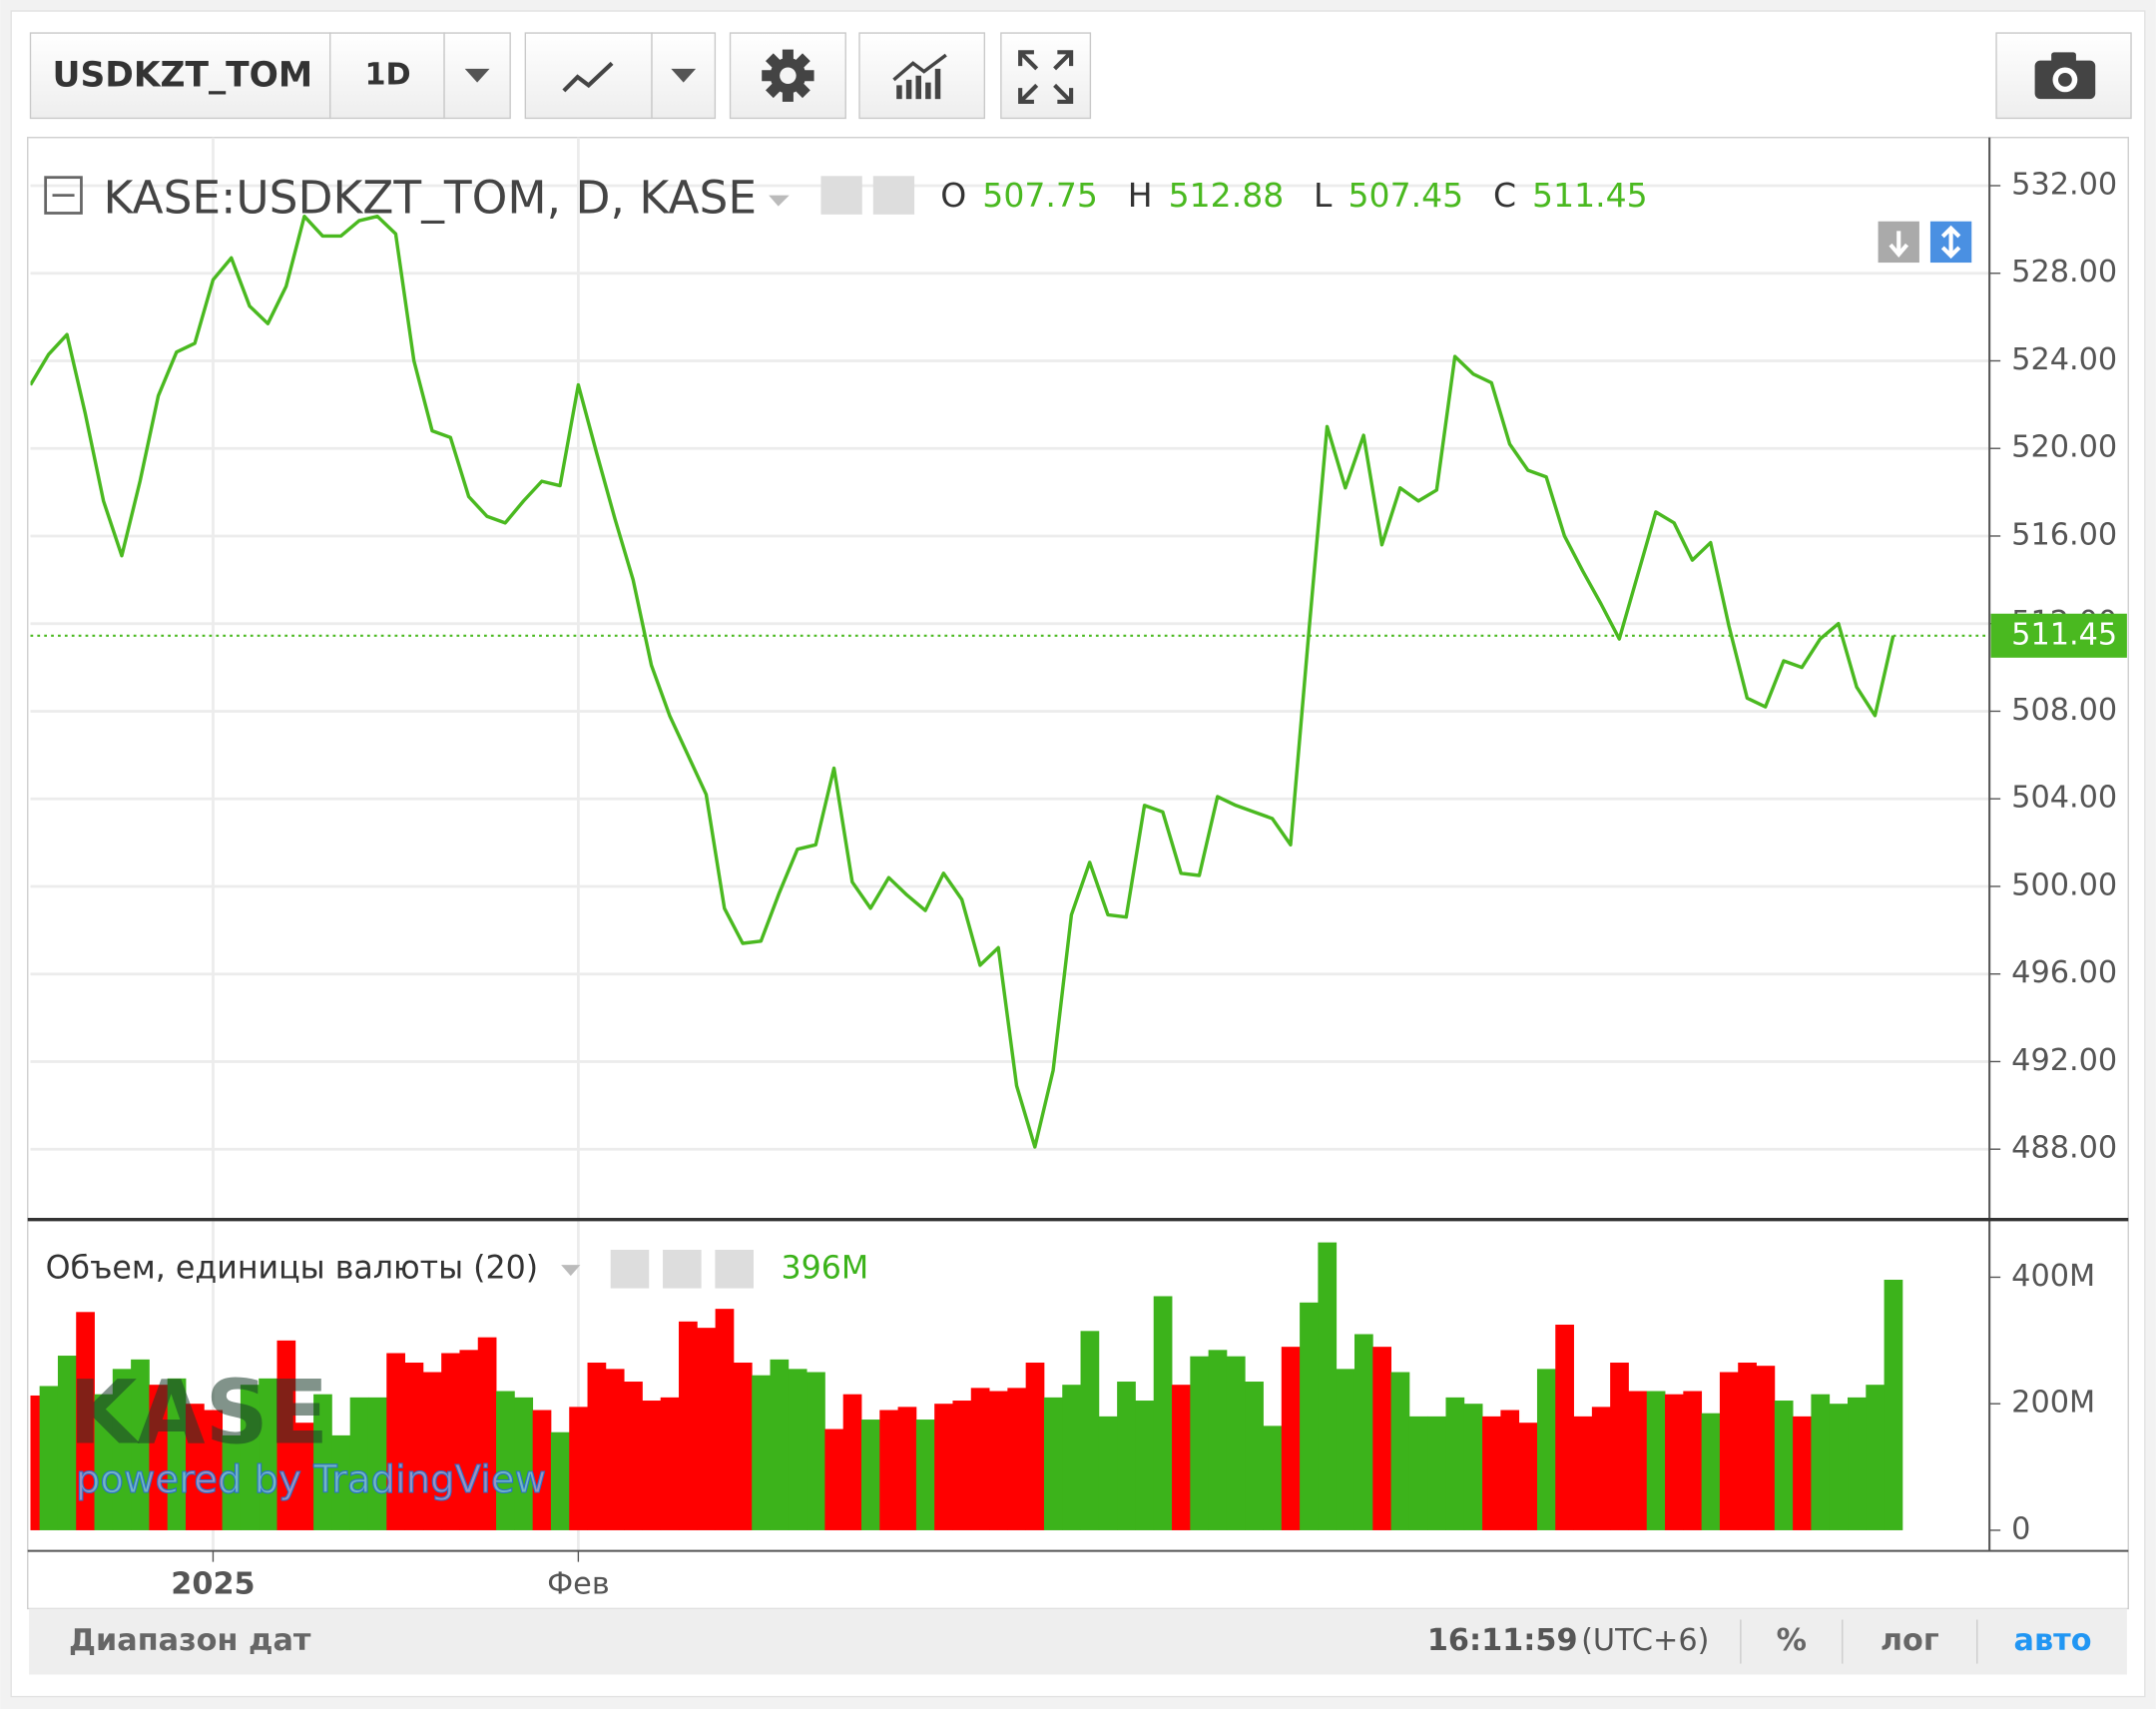 The image size is (2156, 1709). What do you see at coordinates (190, 1640) in the screenshot?
I see `date-range-button: Диапазон дат` at bounding box center [190, 1640].